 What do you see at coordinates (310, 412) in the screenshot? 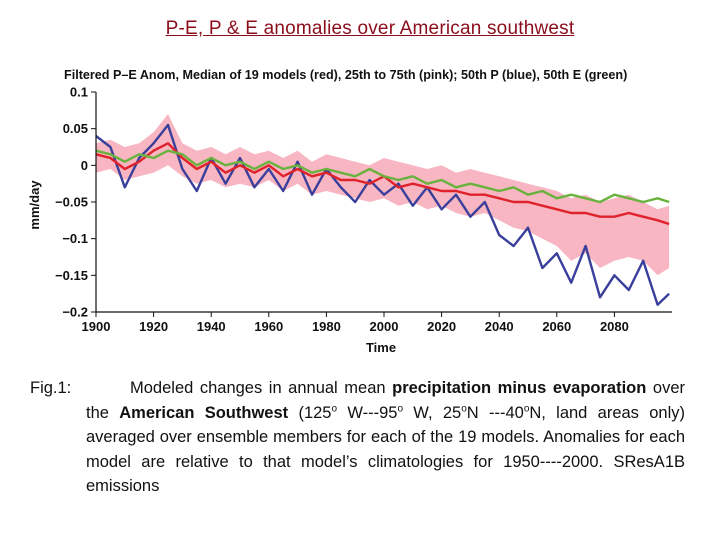
I see `caption-text: (125` at bounding box center [310, 412].